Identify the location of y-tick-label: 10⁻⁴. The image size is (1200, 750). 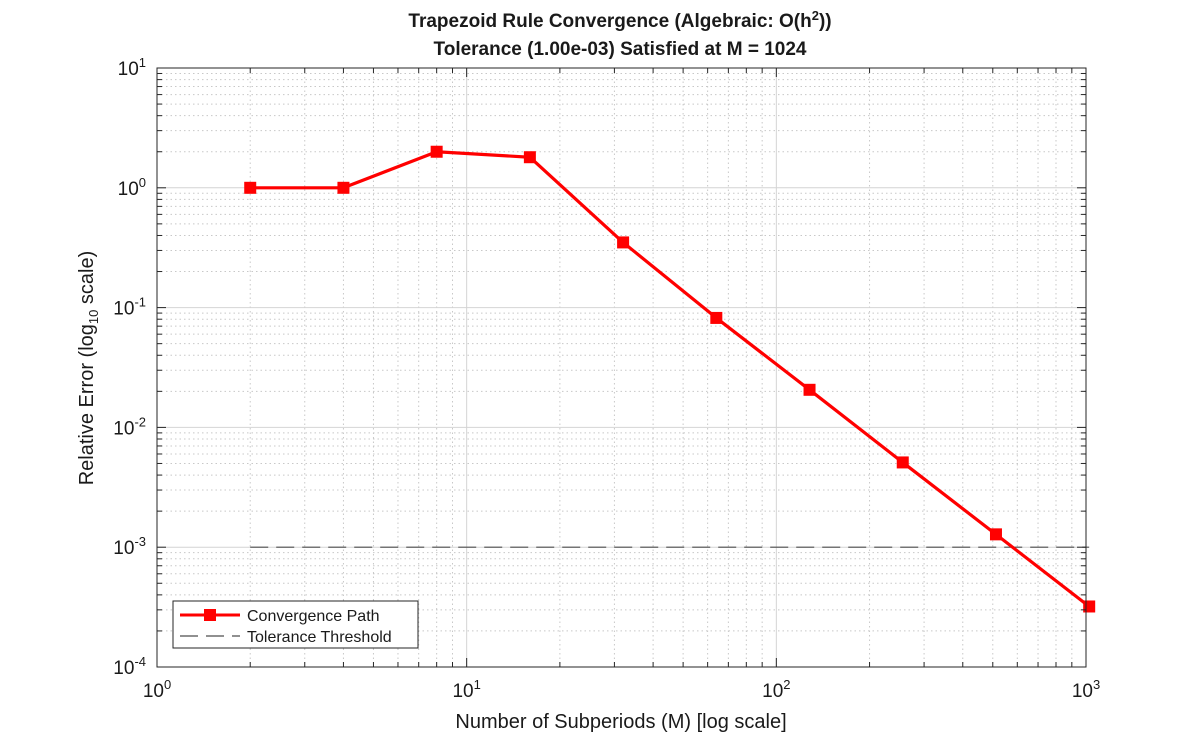
(129, 666).